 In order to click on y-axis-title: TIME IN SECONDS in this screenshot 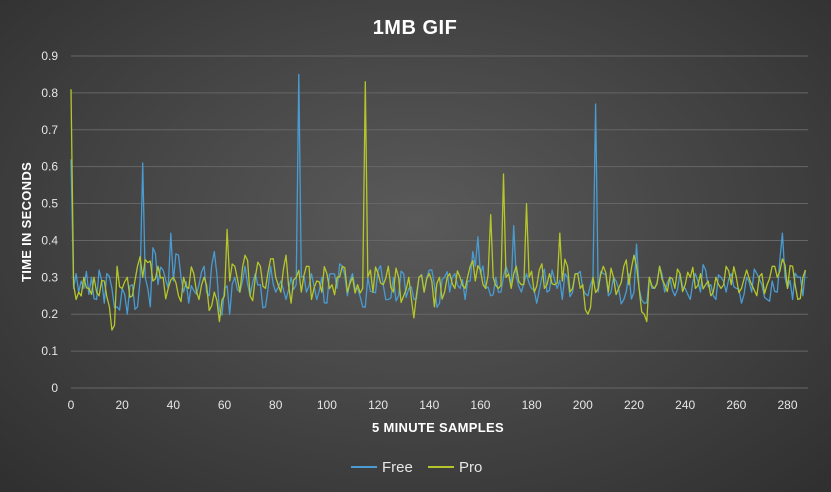, I will do `click(26, 222)`.